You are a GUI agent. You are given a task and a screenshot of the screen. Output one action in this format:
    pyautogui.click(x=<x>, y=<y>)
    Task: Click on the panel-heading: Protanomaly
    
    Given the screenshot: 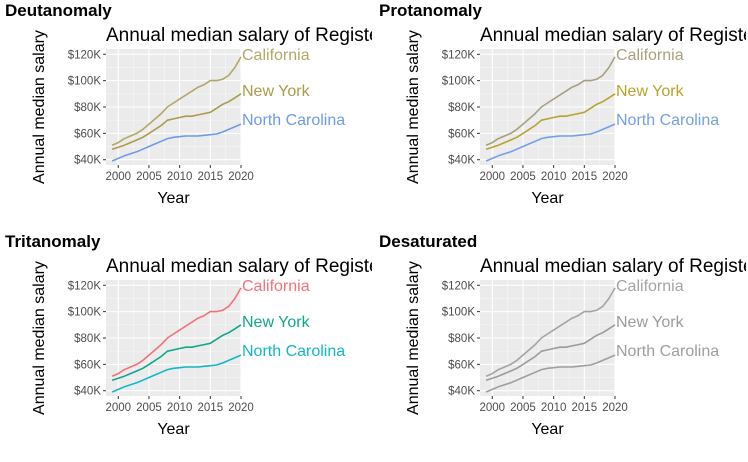 What is the action you would take?
    pyautogui.click(x=431, y=10)
    